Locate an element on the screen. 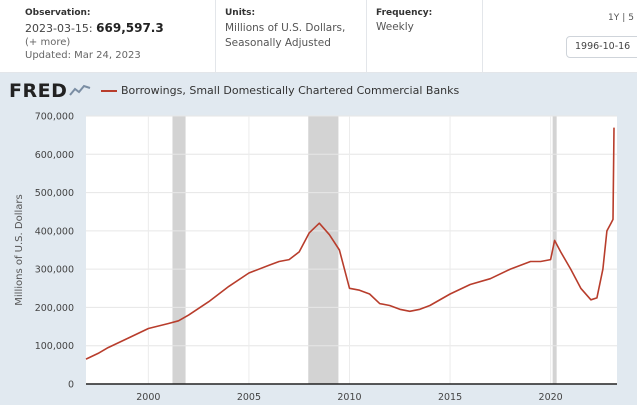 The width and height of the screenshot is (637, 405). x-tick-label: 2000 is located at coordinates (148, 397).